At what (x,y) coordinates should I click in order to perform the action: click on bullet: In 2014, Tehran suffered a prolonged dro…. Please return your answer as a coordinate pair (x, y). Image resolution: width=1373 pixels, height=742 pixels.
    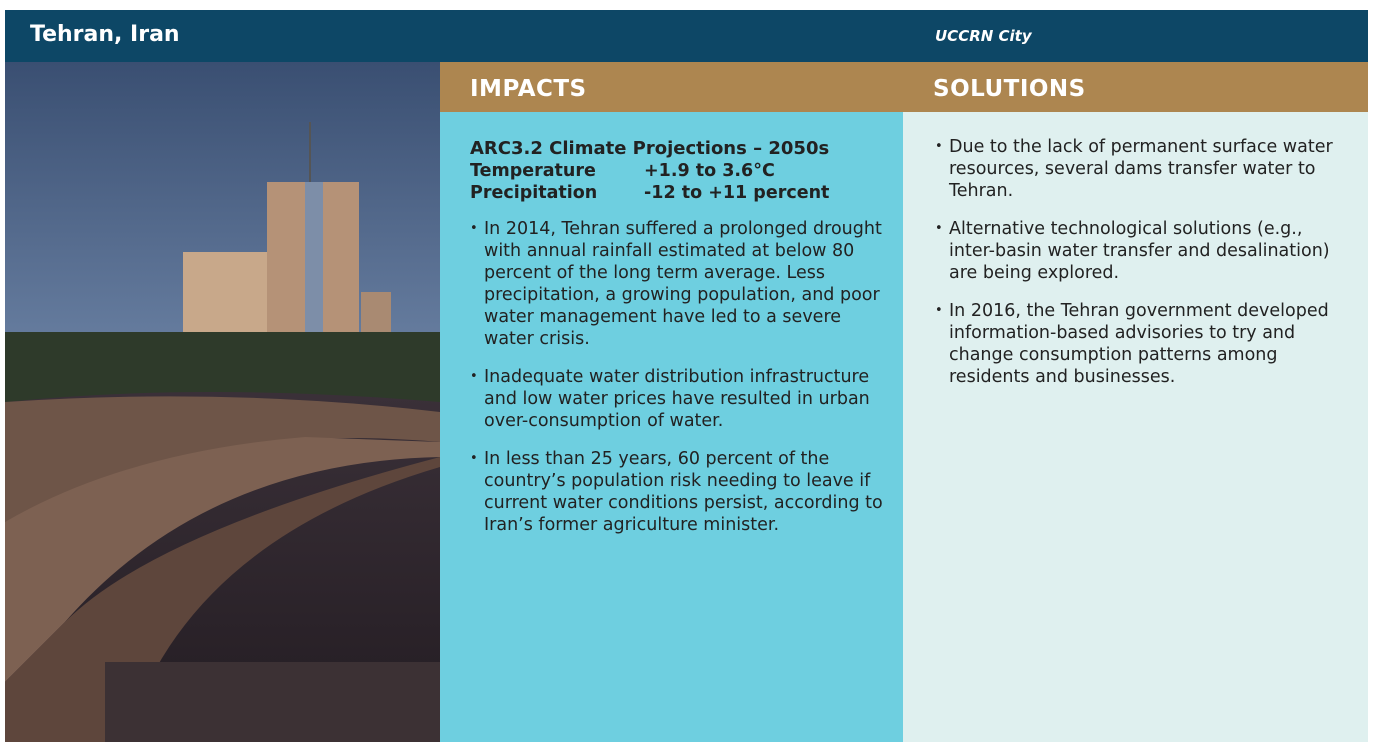
    Looking at the image, I should click on (677, 284).